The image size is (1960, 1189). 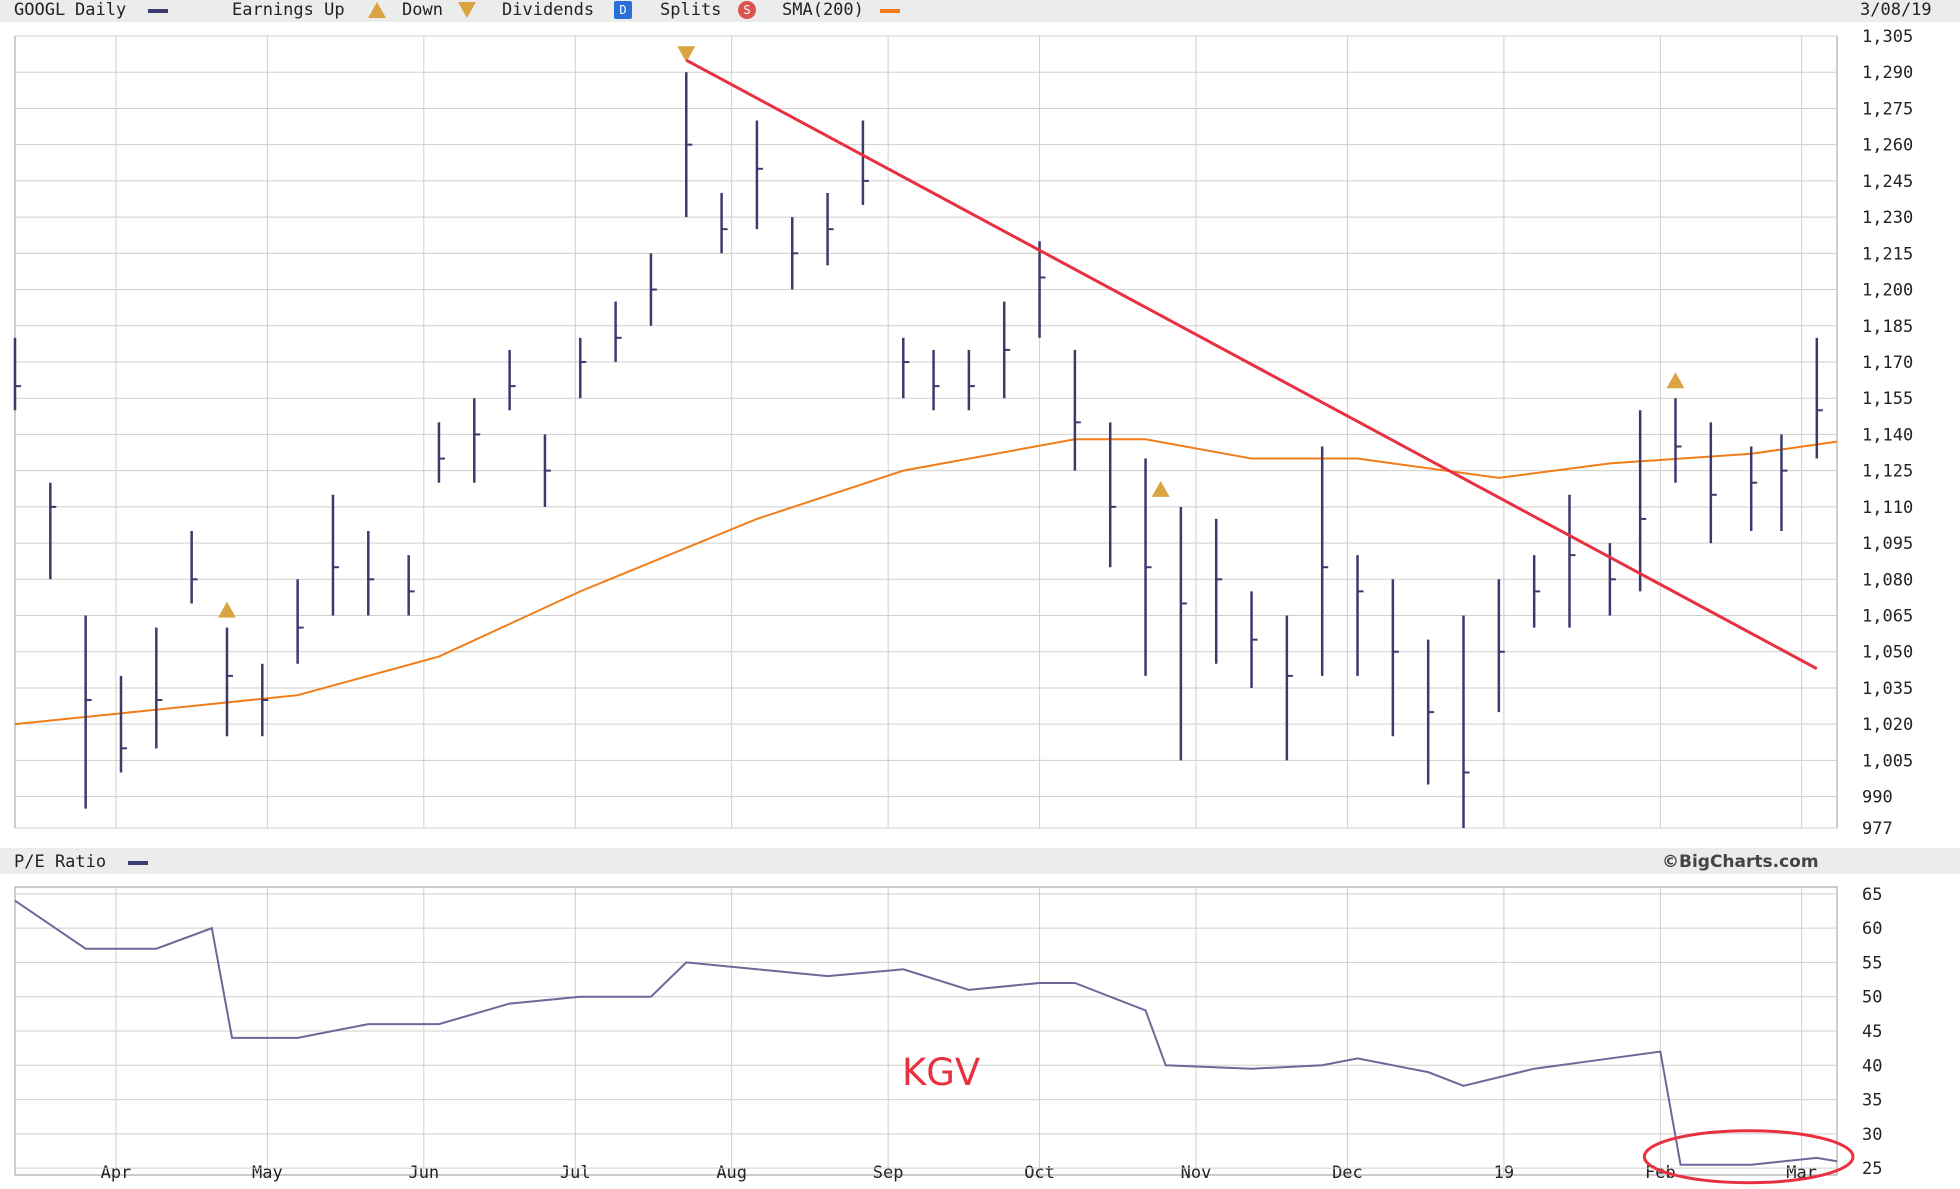 What do you see at coordinates (267, 1173) in the screenshot?
I see `x-tick-label: May` at bounding box center [267, 1173].